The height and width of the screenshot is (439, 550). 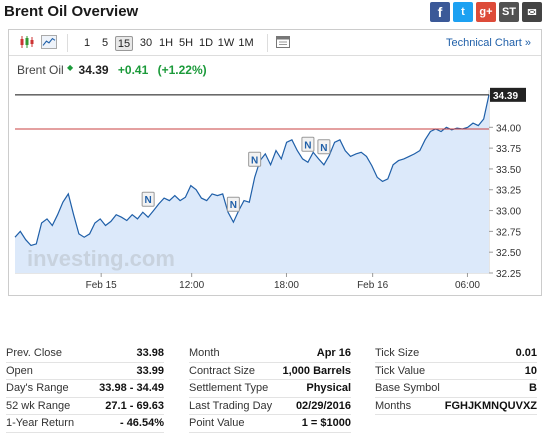 I want to click on fullscreen-icon, so click(x=283, y=42).